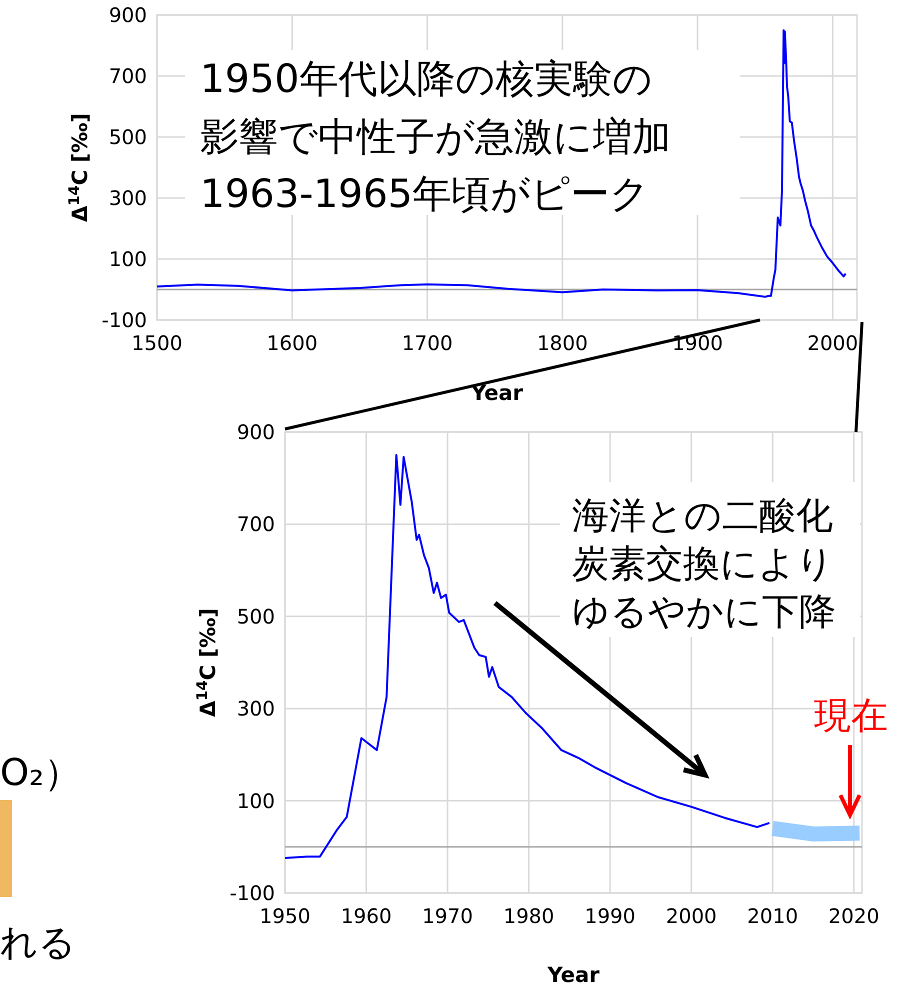  What do you see at coordinates (528, 916) in the screenshot?
I see `x-tick-label: 1980` at bounding box center [528, 916].